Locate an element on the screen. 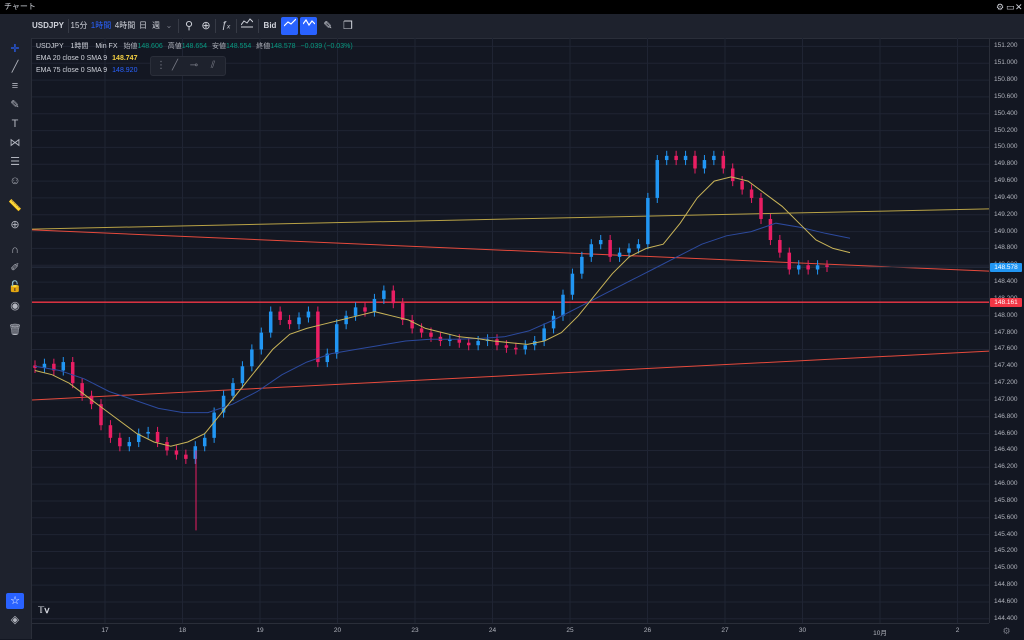 This screenshot has width=1024, height=640. legend-ema20-value: 148.747 is located at coordinates (125, 58).